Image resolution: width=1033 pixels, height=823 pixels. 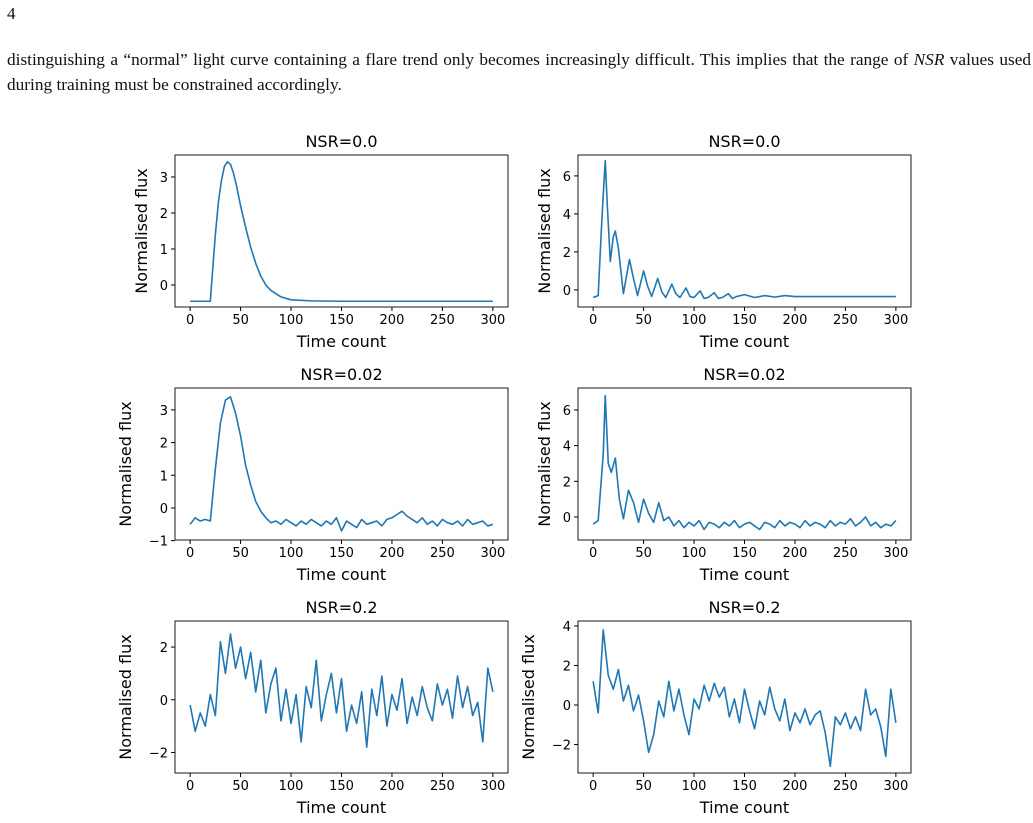 What do you see at coordinates (929, 59) in the screenshot?
I see `math: NSR` at bounding box center [929, 59].